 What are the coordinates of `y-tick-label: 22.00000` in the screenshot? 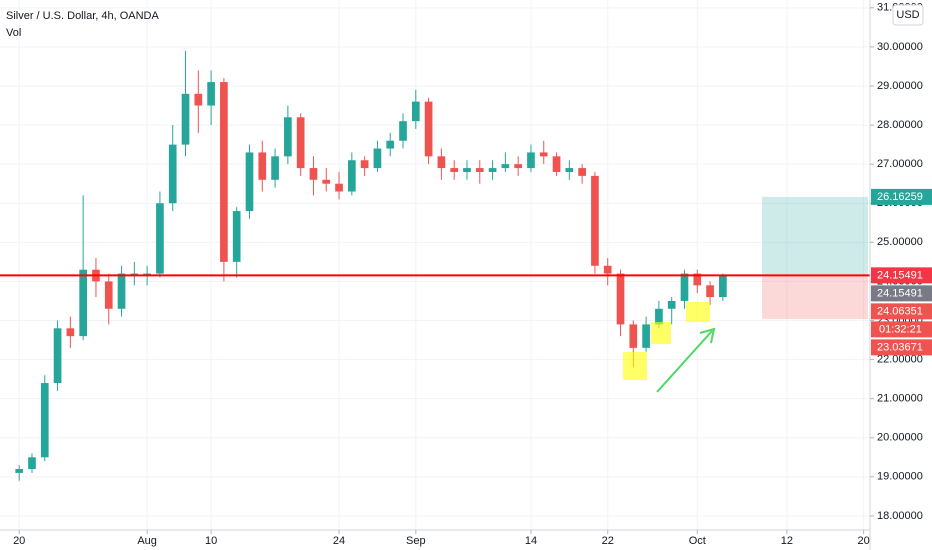 It's located at (900, 359).